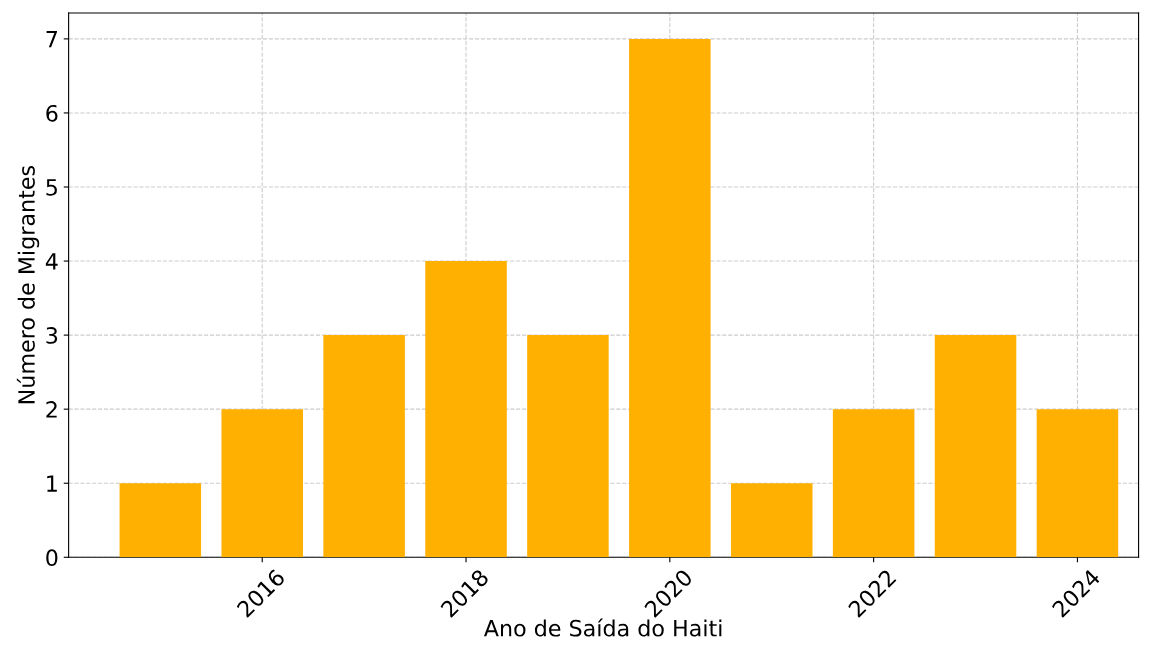 This screenshot has height=648, width=1163. What do you see at coordinates (51, 187) in the screenshot?
I see `y-tick-label: 5` at bounding box center [51, 187].